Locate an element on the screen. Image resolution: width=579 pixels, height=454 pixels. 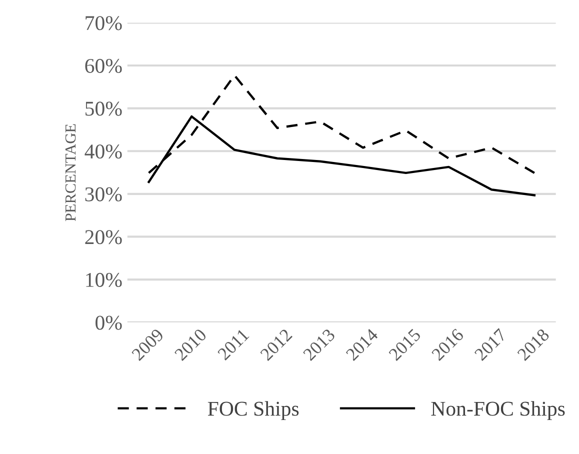
y-tick-label: 20% is located at coordinates (103, 237).